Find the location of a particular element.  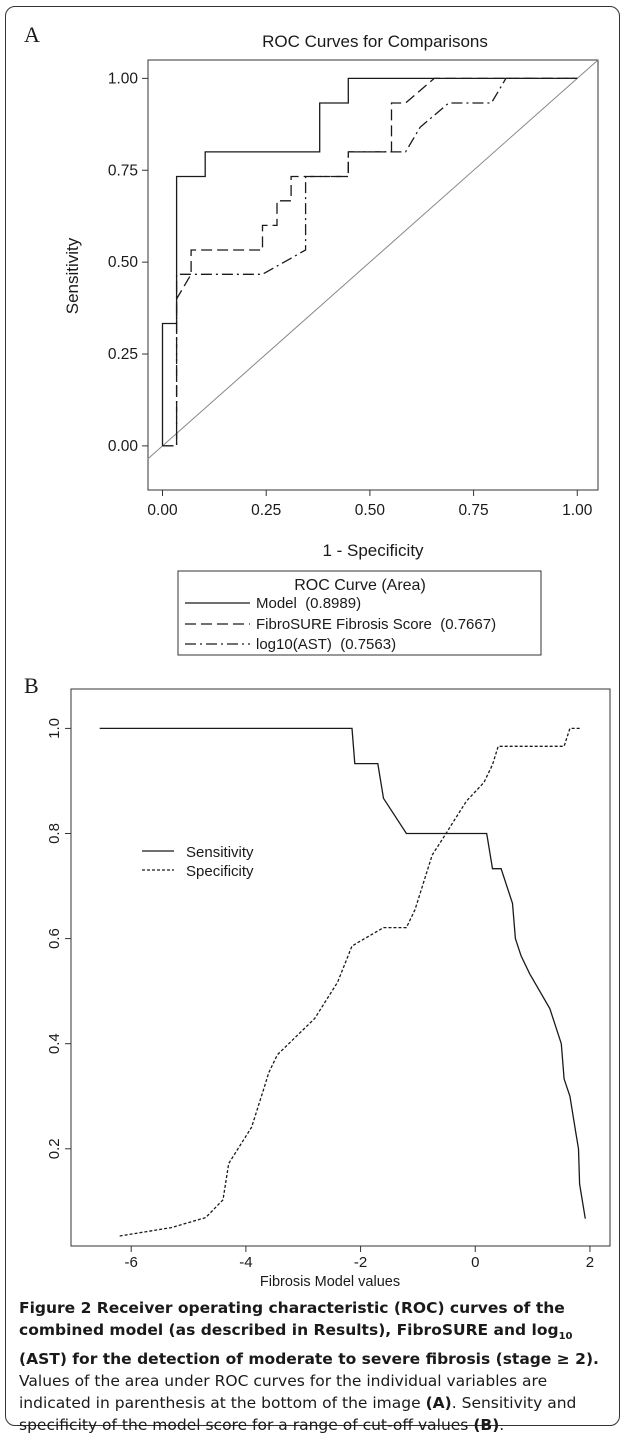

legend-title: ROC Curve (Area) is located at coordinates (360, 585).